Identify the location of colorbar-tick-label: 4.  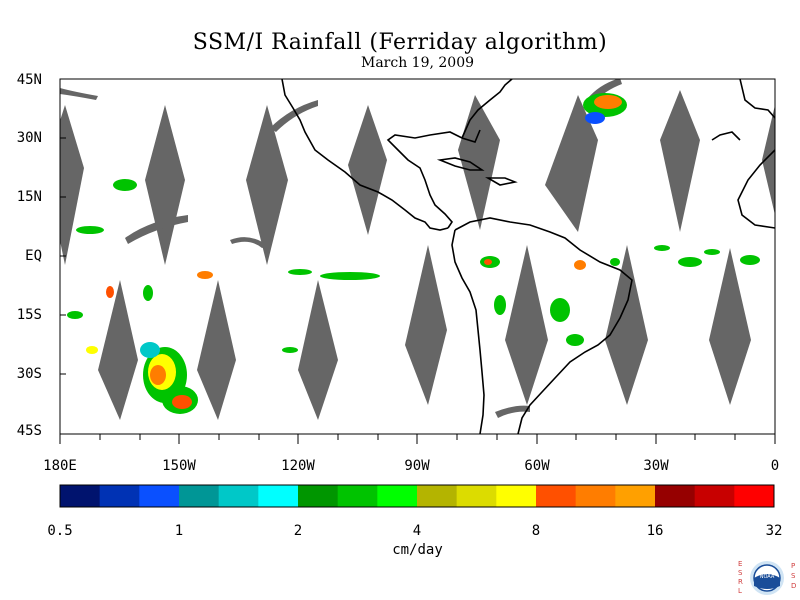
(417, 531).